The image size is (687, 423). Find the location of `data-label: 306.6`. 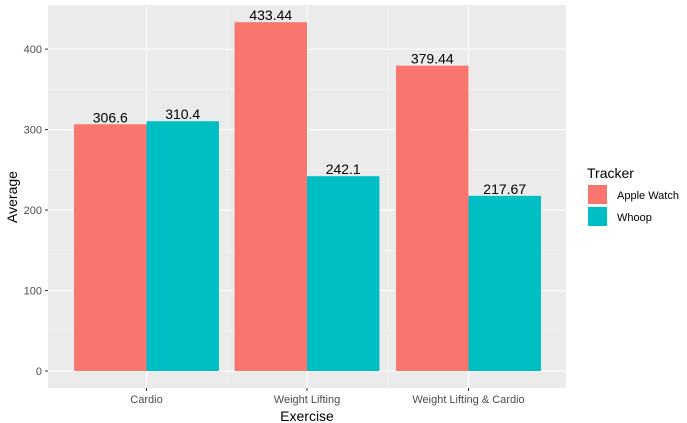

data-label: 306.6 is located at coordinates (110, 117).